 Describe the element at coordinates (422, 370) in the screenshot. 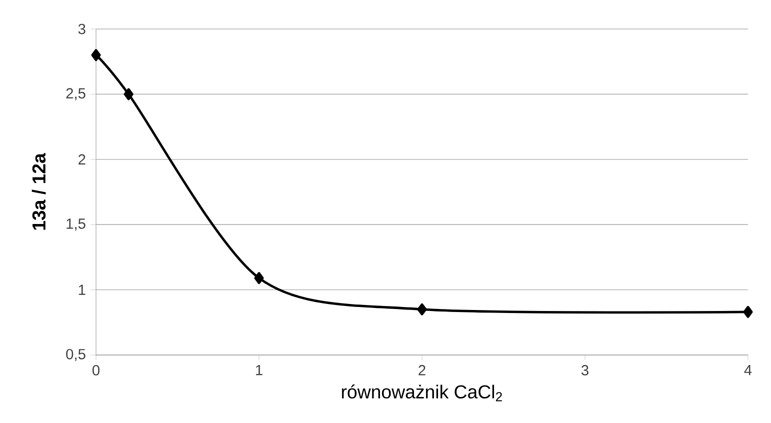

I see `x-tick-label: 2` at that location.